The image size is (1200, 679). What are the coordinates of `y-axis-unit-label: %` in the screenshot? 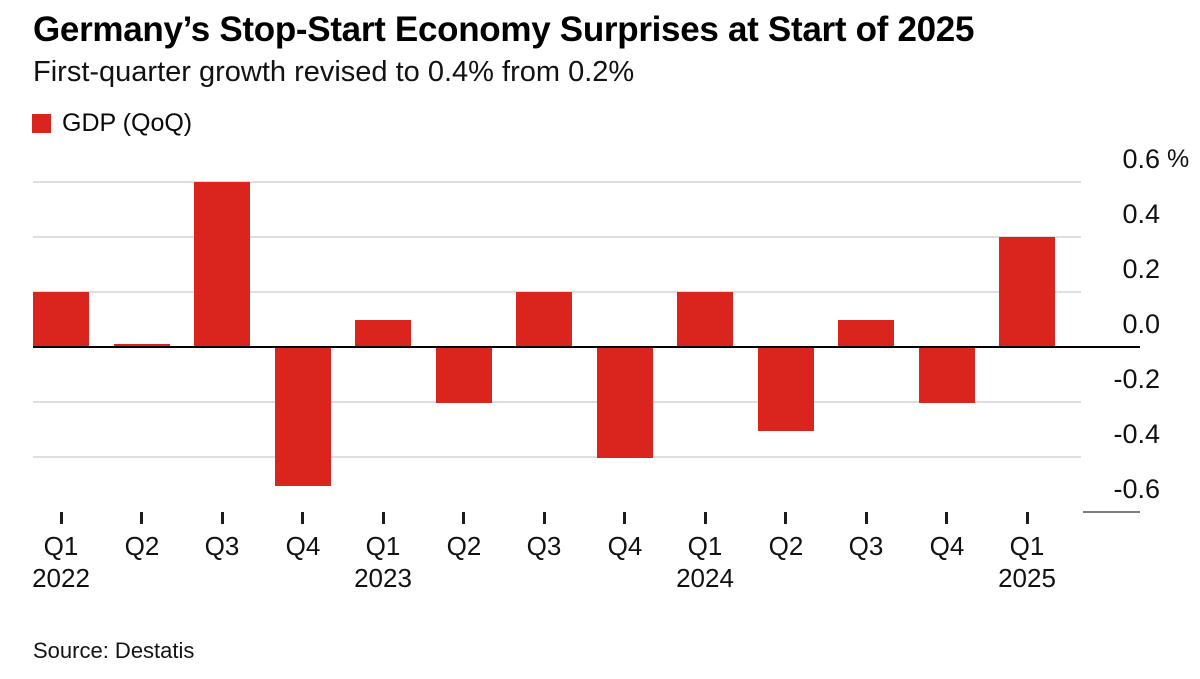 It's located at (1178, 159).